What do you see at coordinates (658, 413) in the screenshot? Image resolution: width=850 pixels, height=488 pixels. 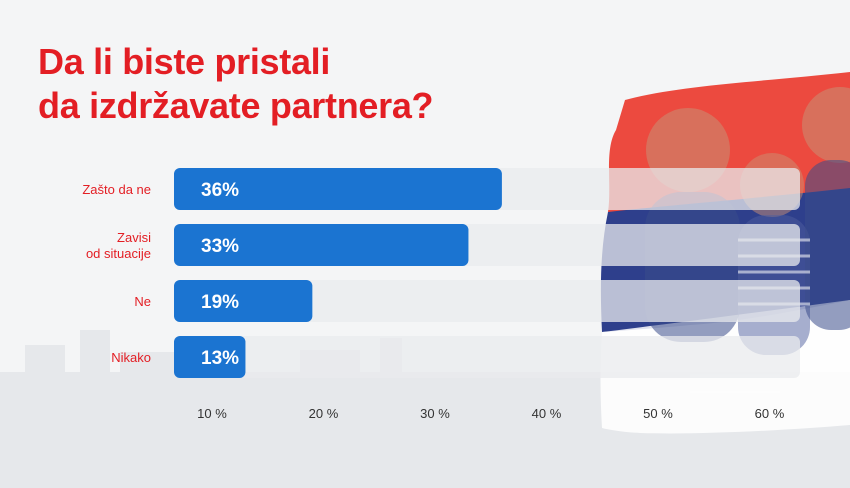 I see `x-tick-label: 50 %` at bounding box center [658, 413].